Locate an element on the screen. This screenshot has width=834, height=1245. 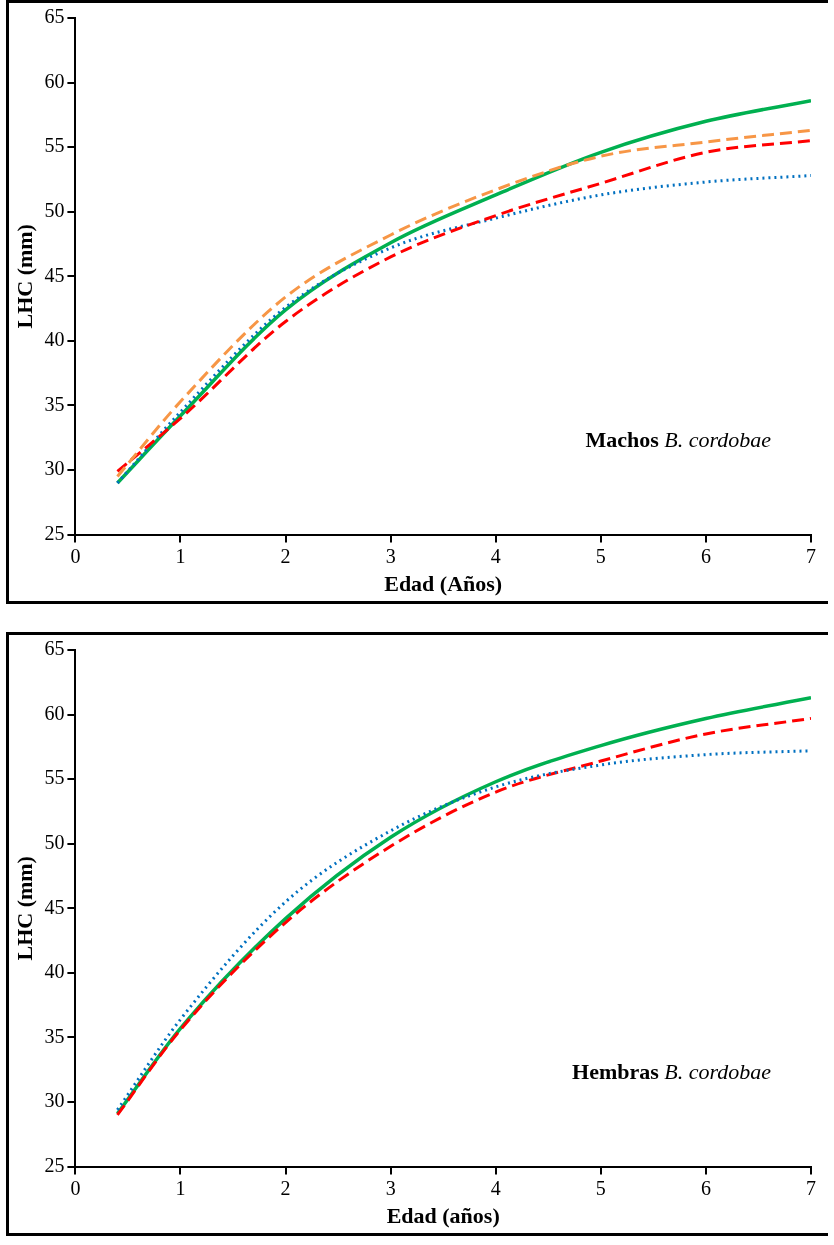
annotation: Machos B. cordobae is located at coordinates (678, 439).